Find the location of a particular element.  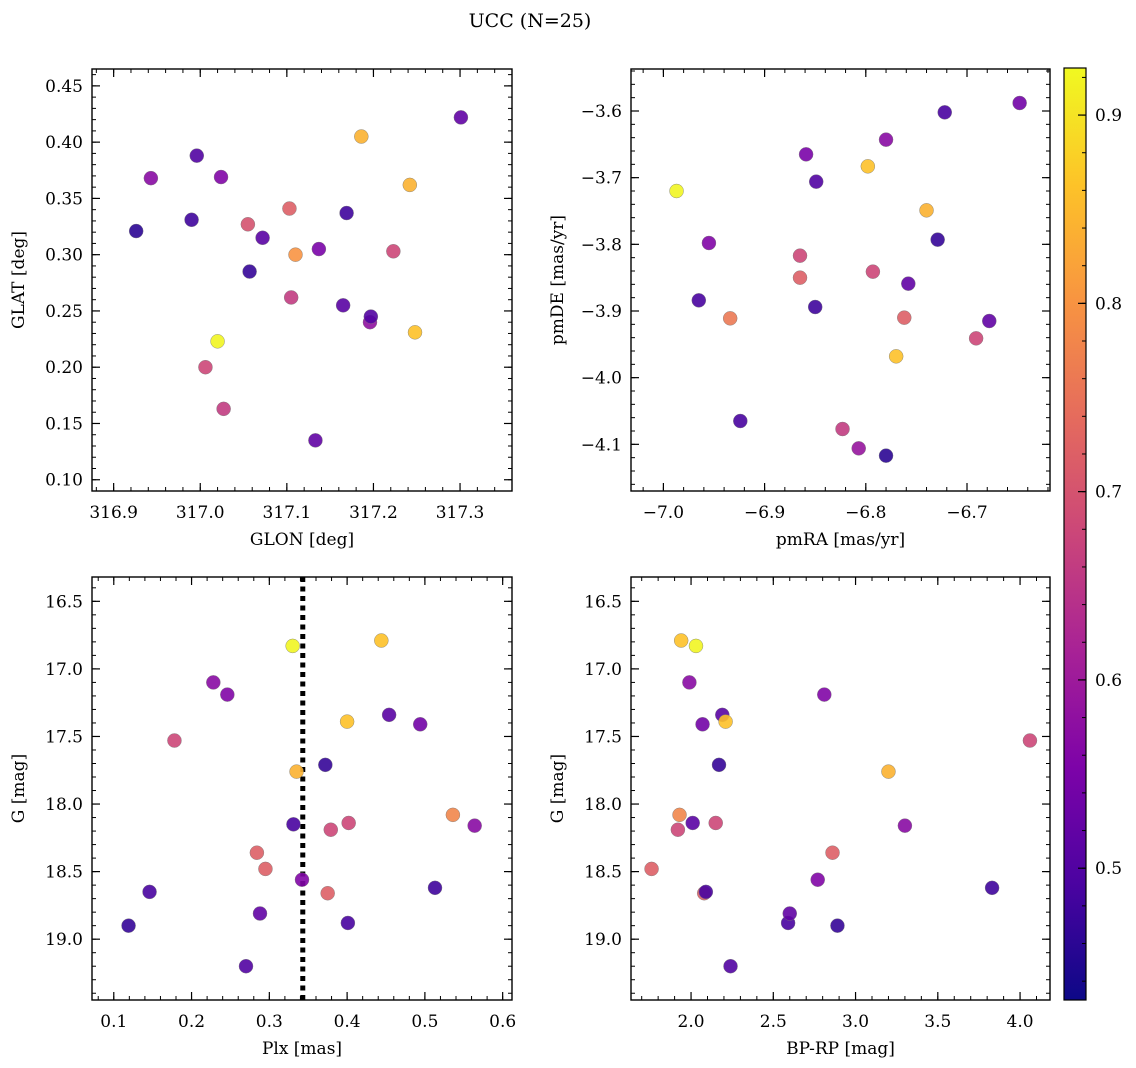

x-tick-label: −7.0 is located at coordinates (663, 513).